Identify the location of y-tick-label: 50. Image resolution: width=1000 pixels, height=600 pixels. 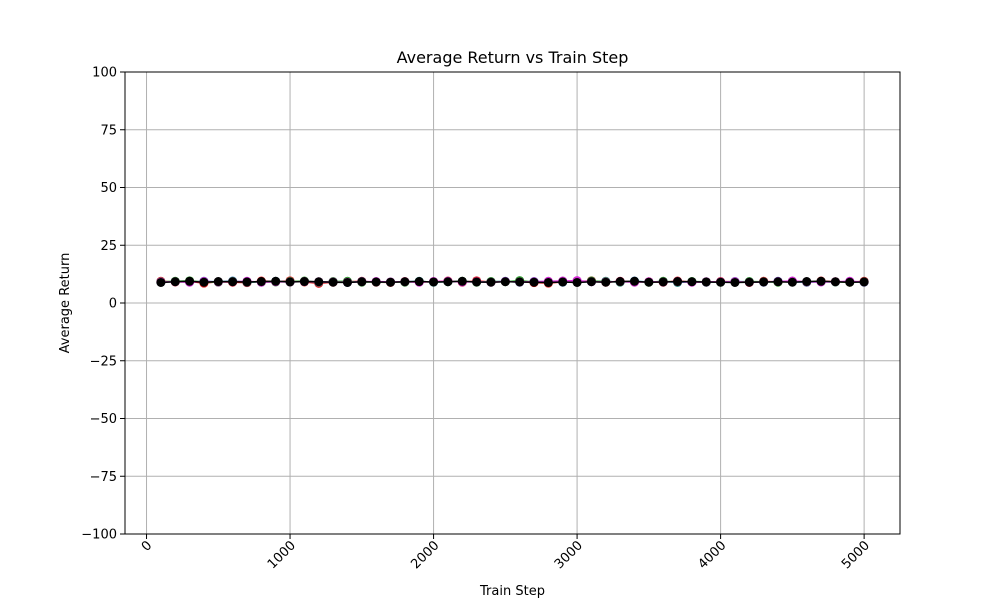
(108, 188).